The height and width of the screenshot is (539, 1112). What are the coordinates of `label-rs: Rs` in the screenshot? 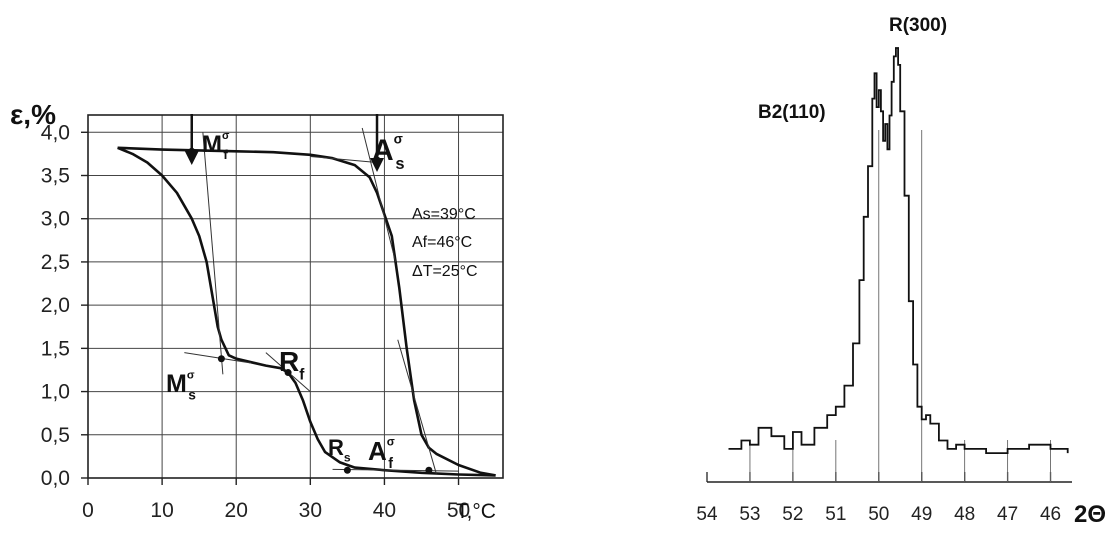 It's located at (339, 450).